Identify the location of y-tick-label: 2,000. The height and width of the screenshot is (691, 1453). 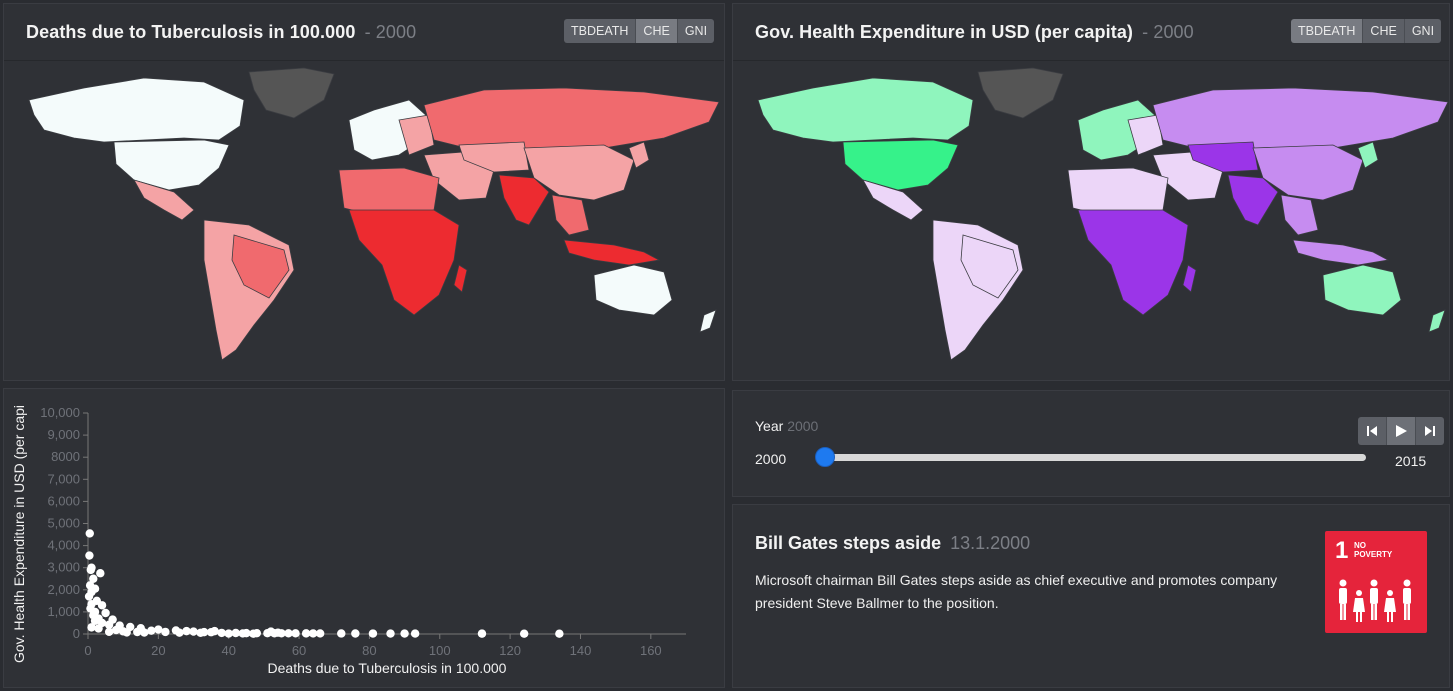
(63, 589).